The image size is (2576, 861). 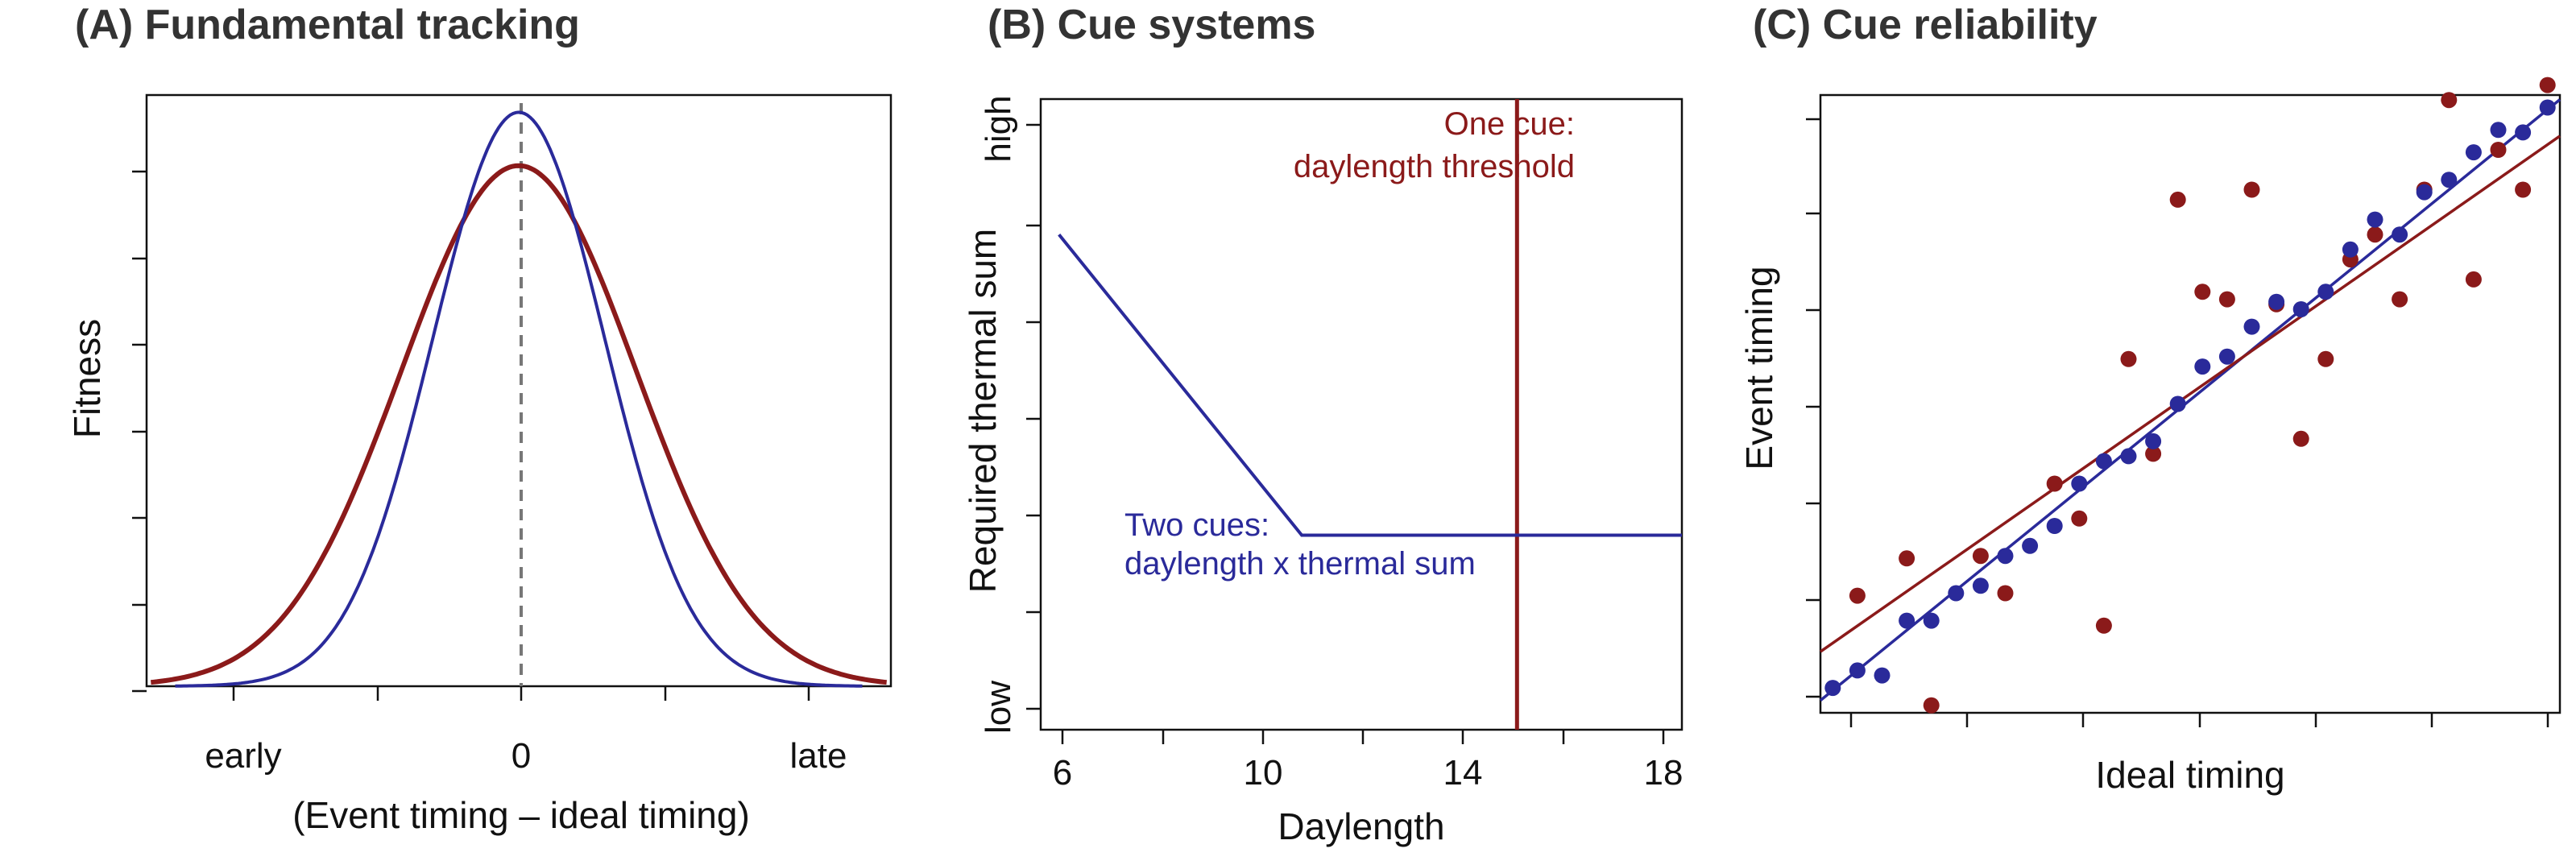 I want to click on series-line-two-cues, so click(x=1370, y=385).